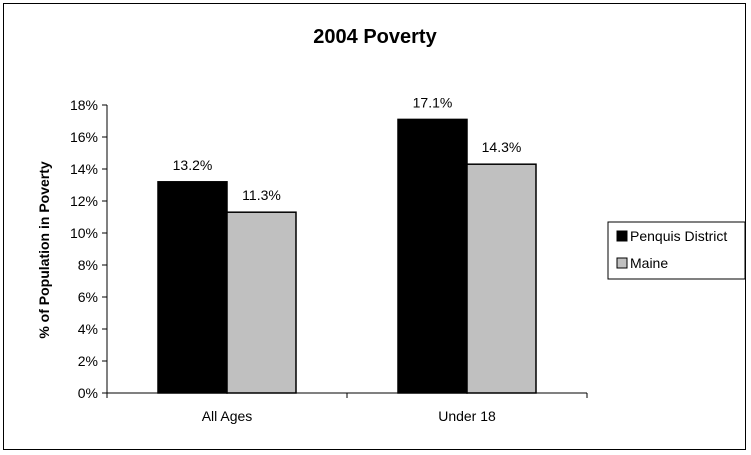  Describe the element at coordinates (649, 263) in the screenshot. I see `legend-label-maine: Maine` at that location.